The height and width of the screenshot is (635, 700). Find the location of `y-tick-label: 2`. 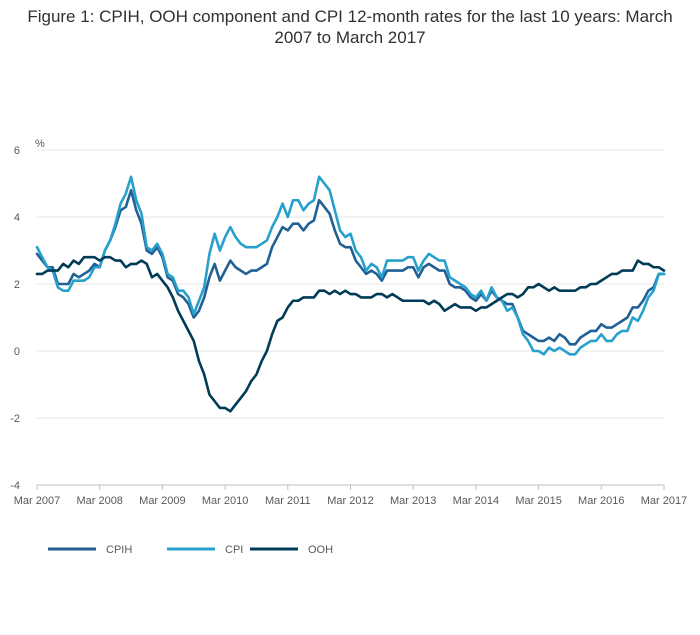

y-tick-label: 2 is located at coordinates (17, 285).